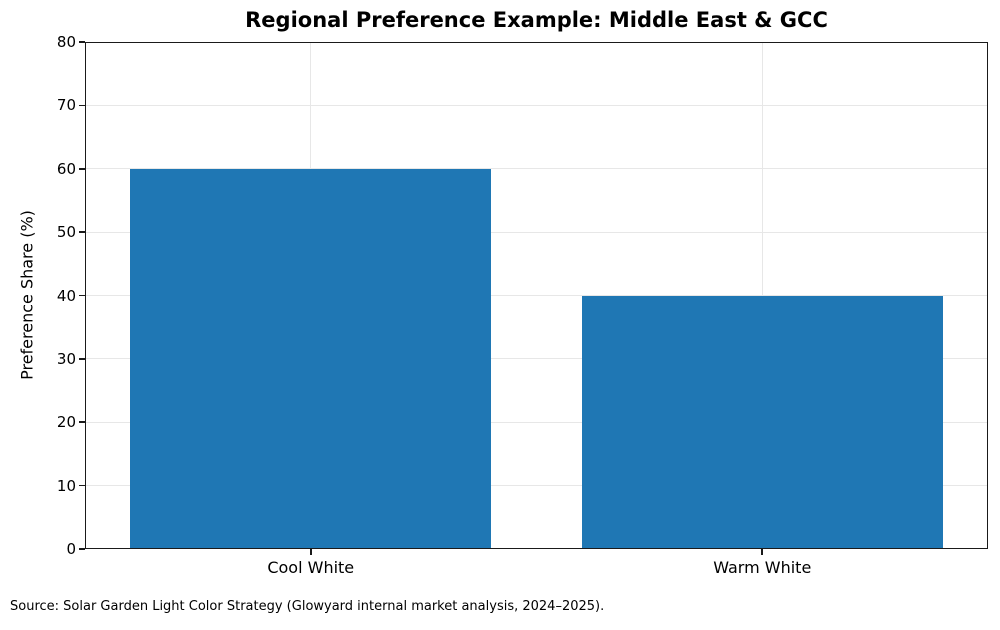  What do you see at coordinates (66, 295) in the screenshot?
I see `y-tick-label: 40` at bounding box center [66, 295].